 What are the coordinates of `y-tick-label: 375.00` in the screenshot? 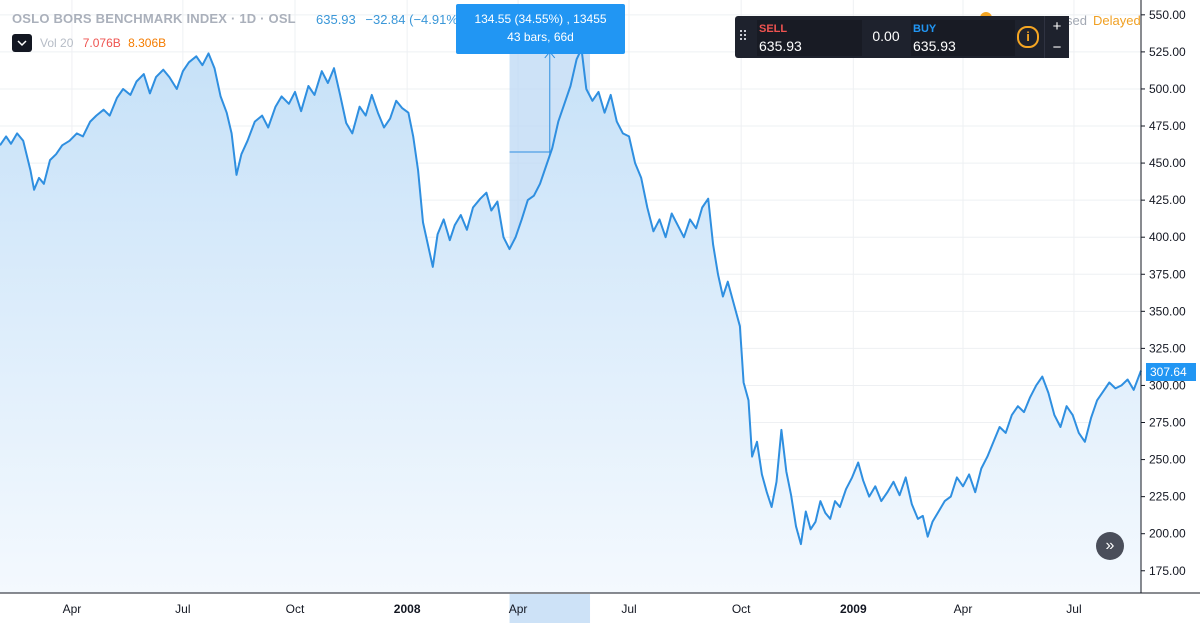 It's located at (1167, 274).